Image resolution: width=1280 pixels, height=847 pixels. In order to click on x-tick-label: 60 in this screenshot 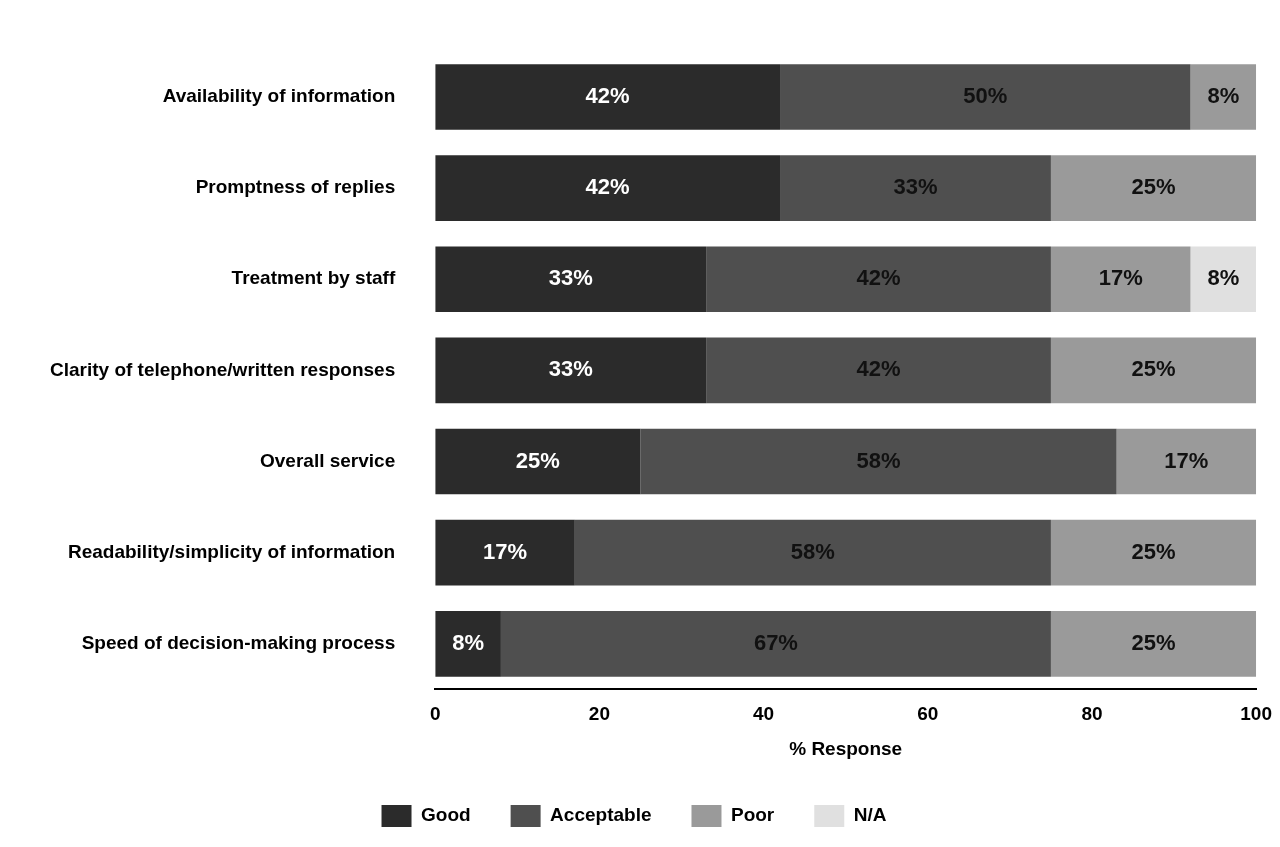, I will do `click(928, 714)`.